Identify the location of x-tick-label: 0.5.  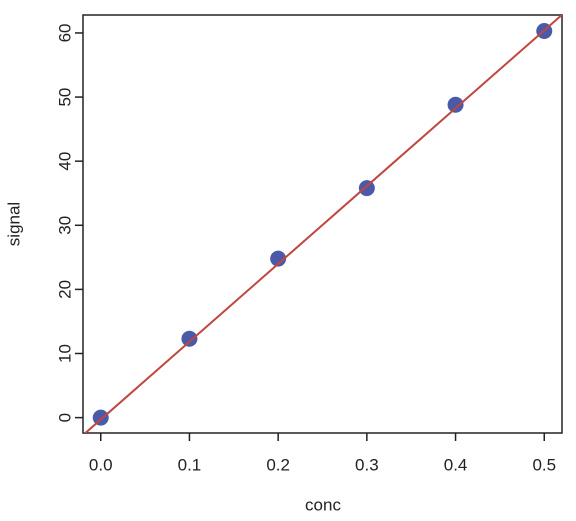
(544, 464).